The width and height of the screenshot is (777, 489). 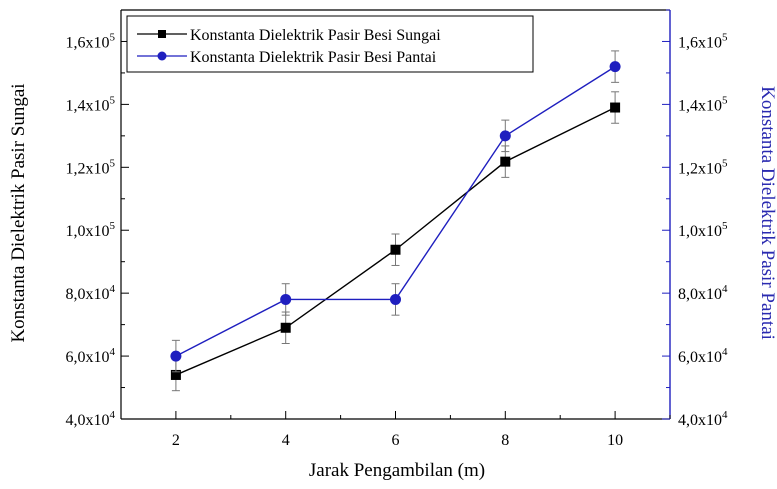 What do you see at coordinates (162, 34) in the screenshot?
I see `legend-marker-sungai` at bounding box center [162, 34].